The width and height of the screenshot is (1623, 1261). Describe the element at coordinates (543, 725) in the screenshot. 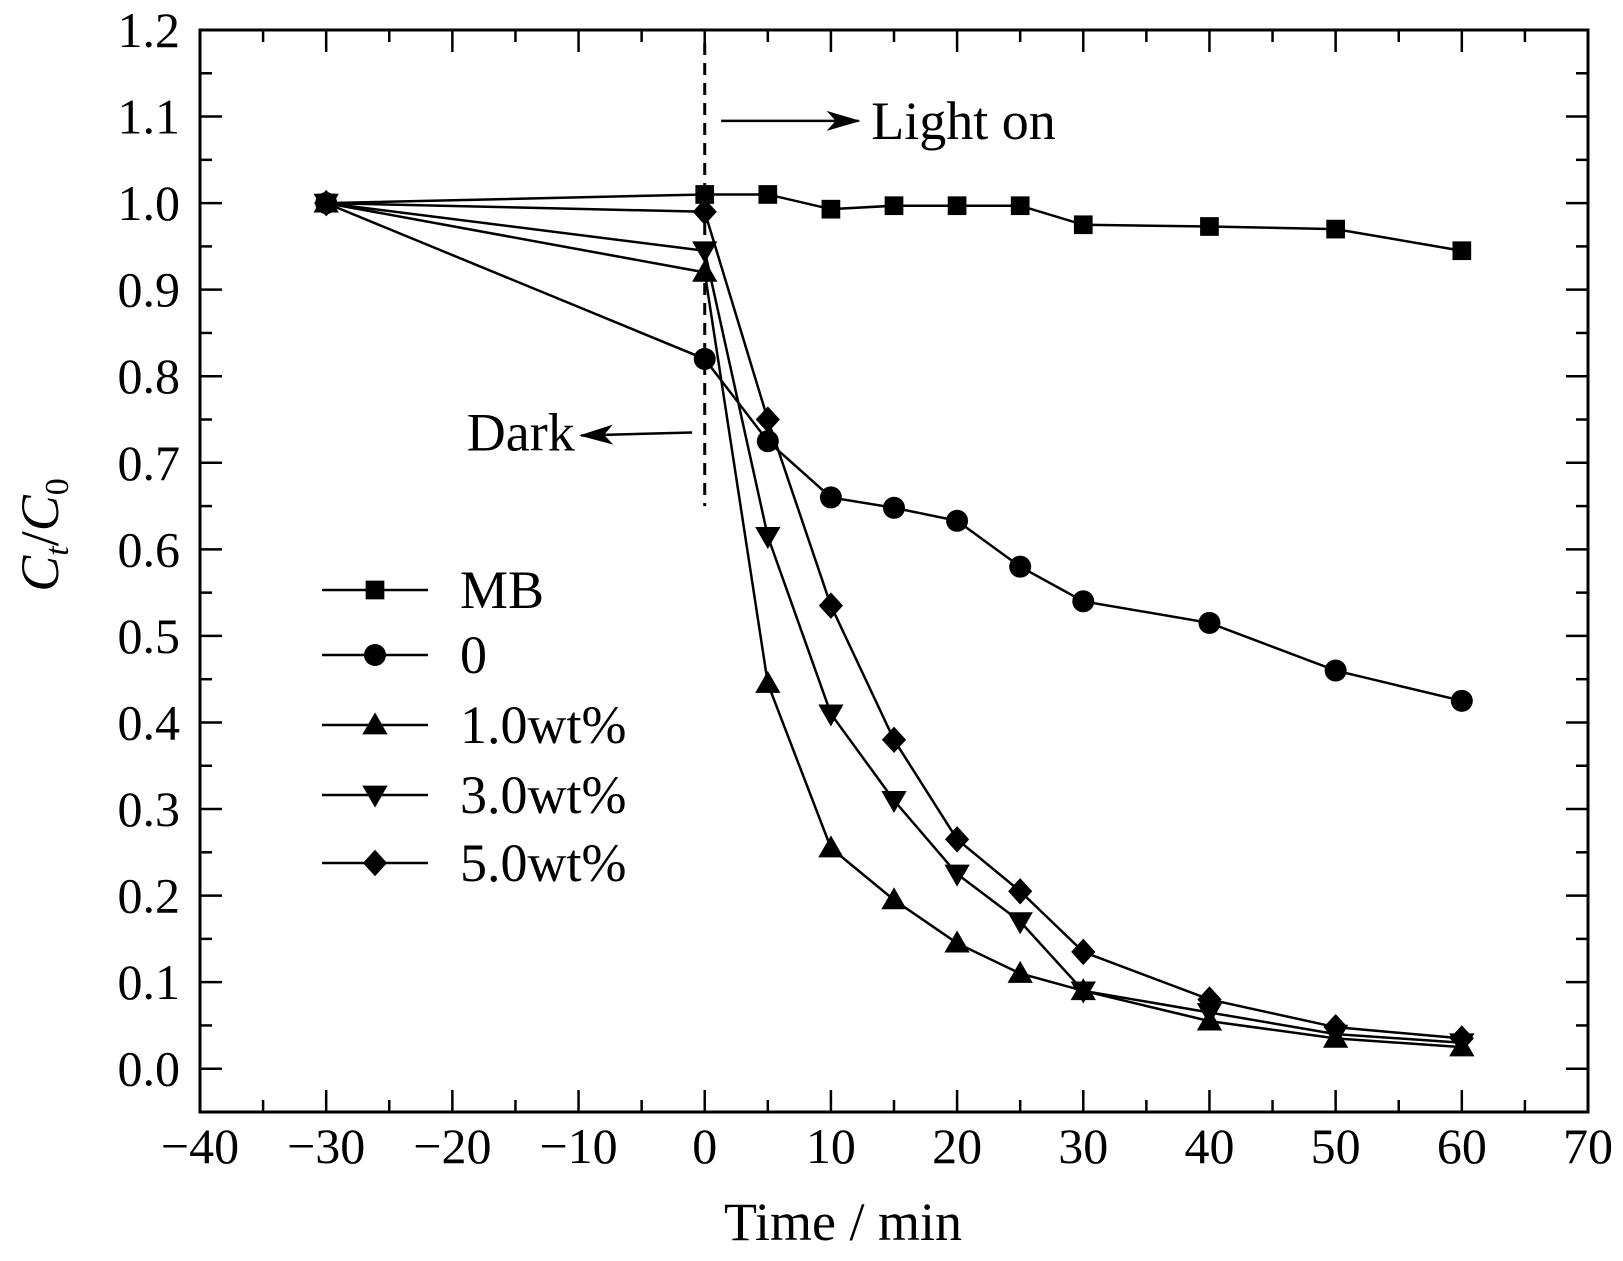

I see `legend-label: 1.0wt%` at that location.